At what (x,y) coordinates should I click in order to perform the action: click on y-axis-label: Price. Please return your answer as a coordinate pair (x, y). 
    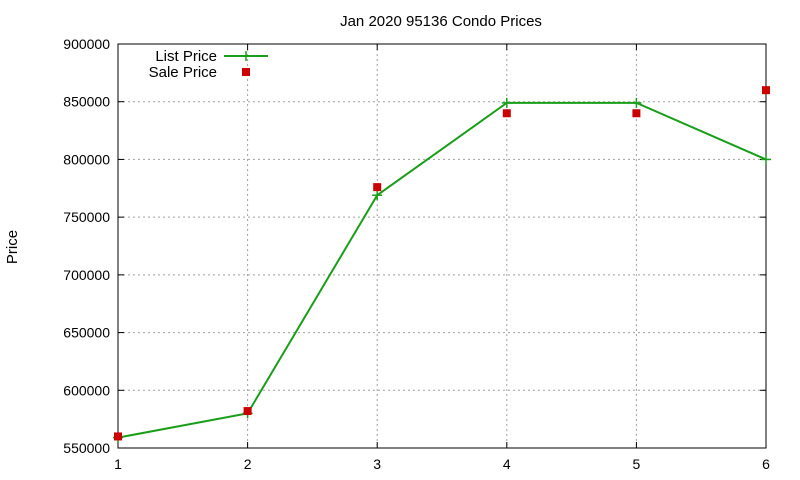
    Looking at the image, I should click on (12, 247).